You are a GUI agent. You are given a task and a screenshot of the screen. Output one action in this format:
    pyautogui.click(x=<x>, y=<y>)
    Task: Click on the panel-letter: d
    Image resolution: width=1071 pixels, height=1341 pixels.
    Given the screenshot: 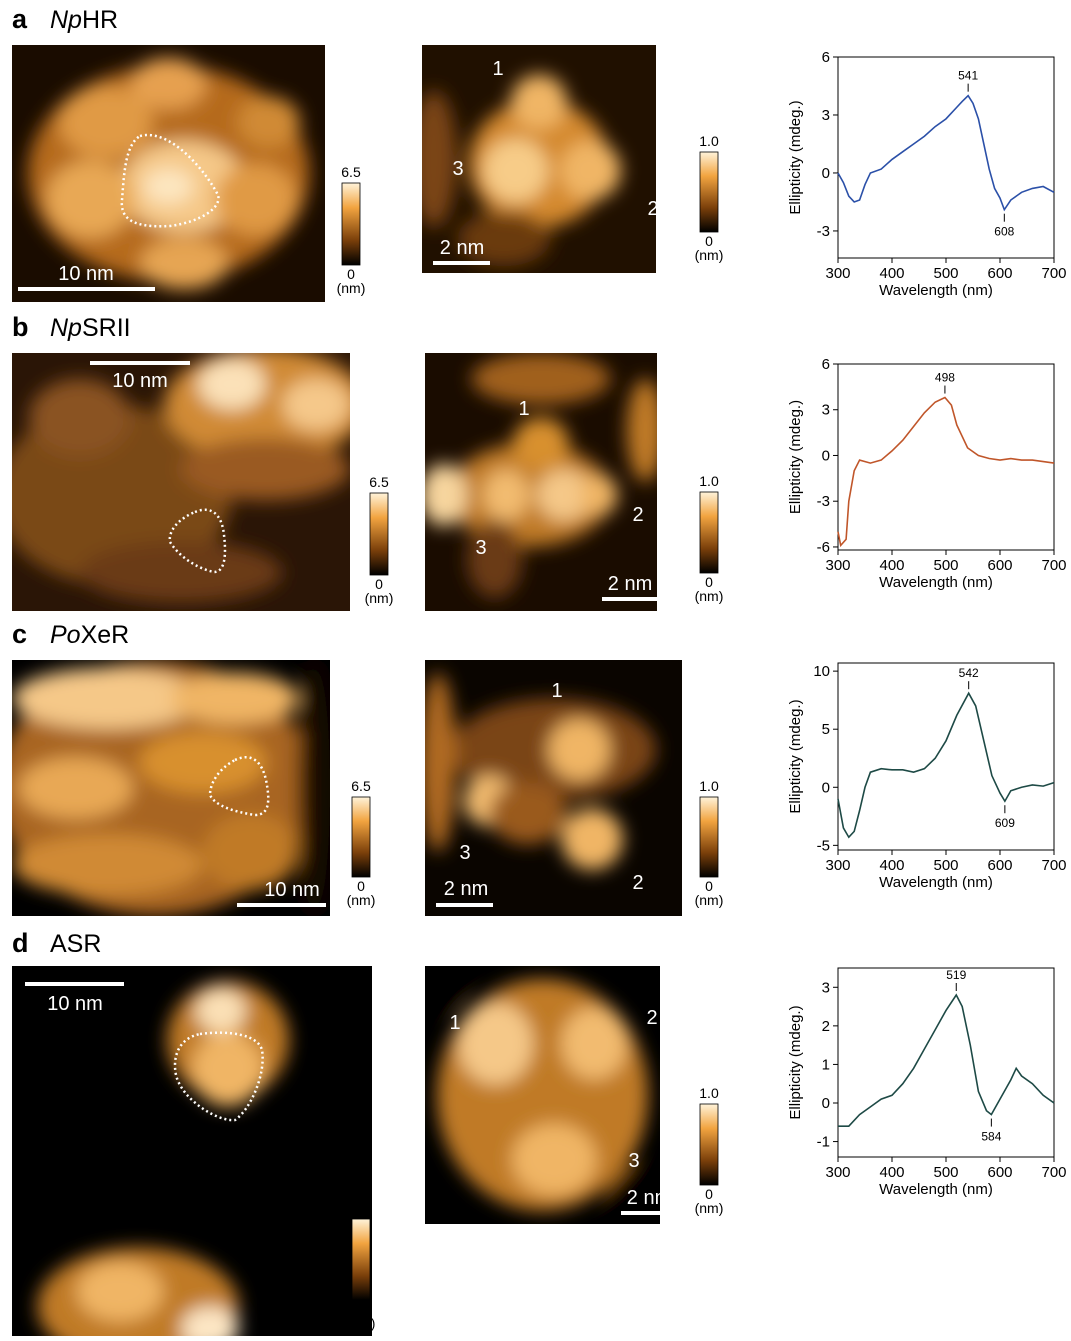 What is the action you would take?
    pyautogui.click(x=20, y=943)
    